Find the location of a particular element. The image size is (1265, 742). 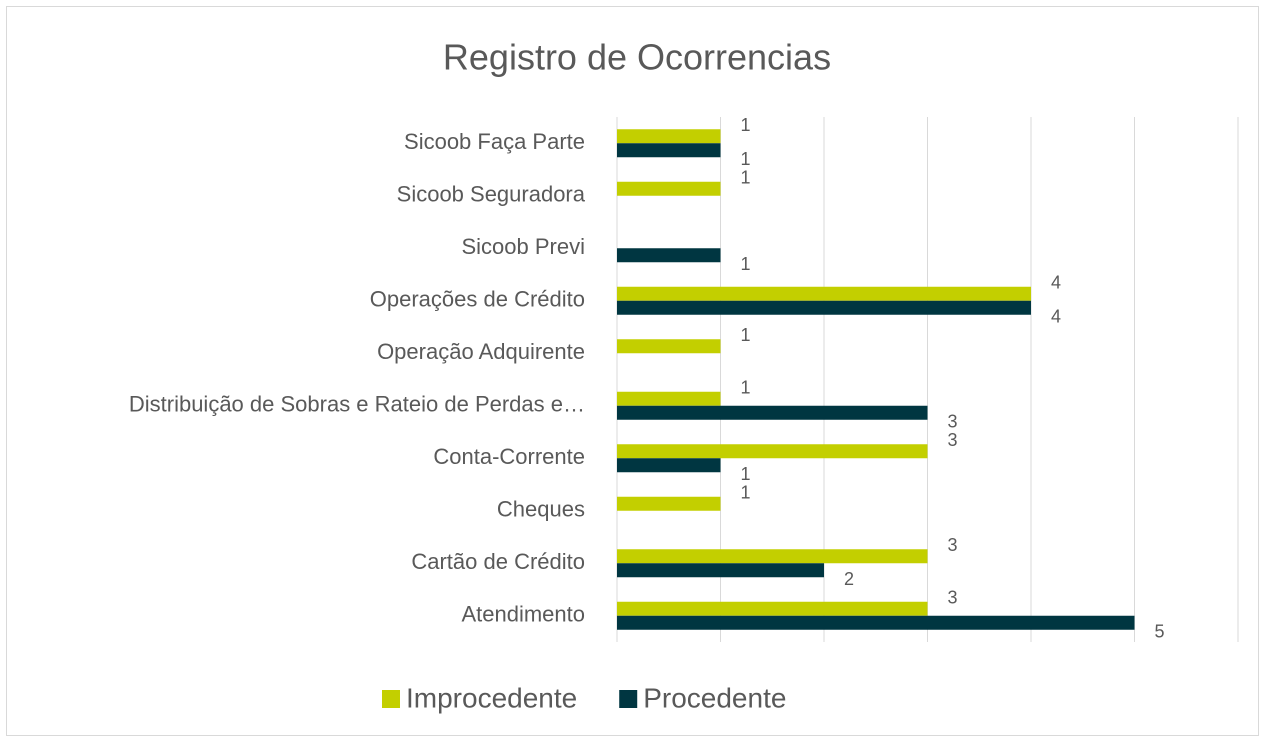

data-label: 5 is located at coordinates (1160, 632).